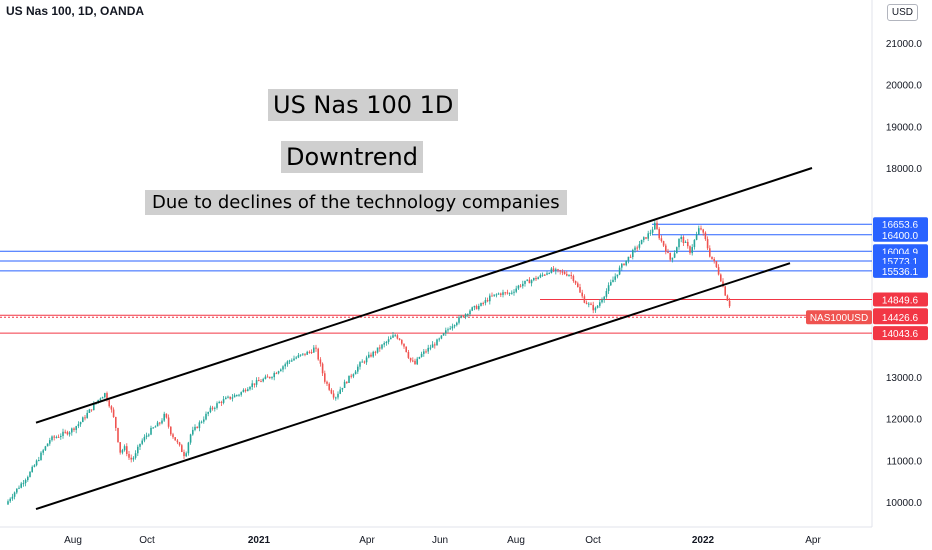 The image size is (932, 550). What do you see at coordinates (352, 157) in the screenshot?
I see `annotation-downtrend: Downtrend` at bounding box center [352, 157].